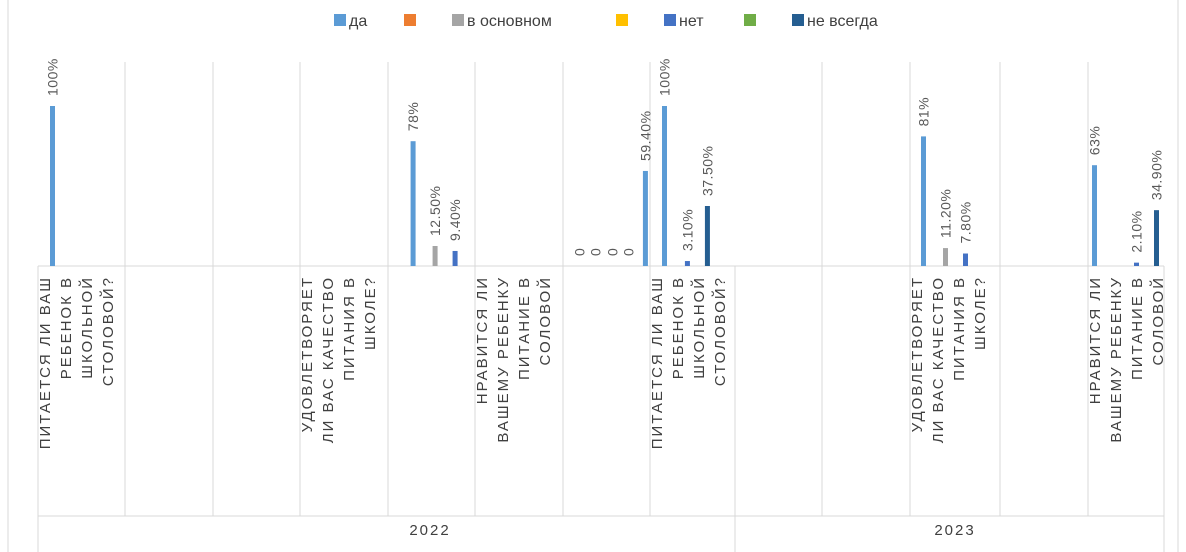  I want to click on category-label-0-line-0: ПИТАЕТСЯ ЛИ ВАШ, so click(45, 362).